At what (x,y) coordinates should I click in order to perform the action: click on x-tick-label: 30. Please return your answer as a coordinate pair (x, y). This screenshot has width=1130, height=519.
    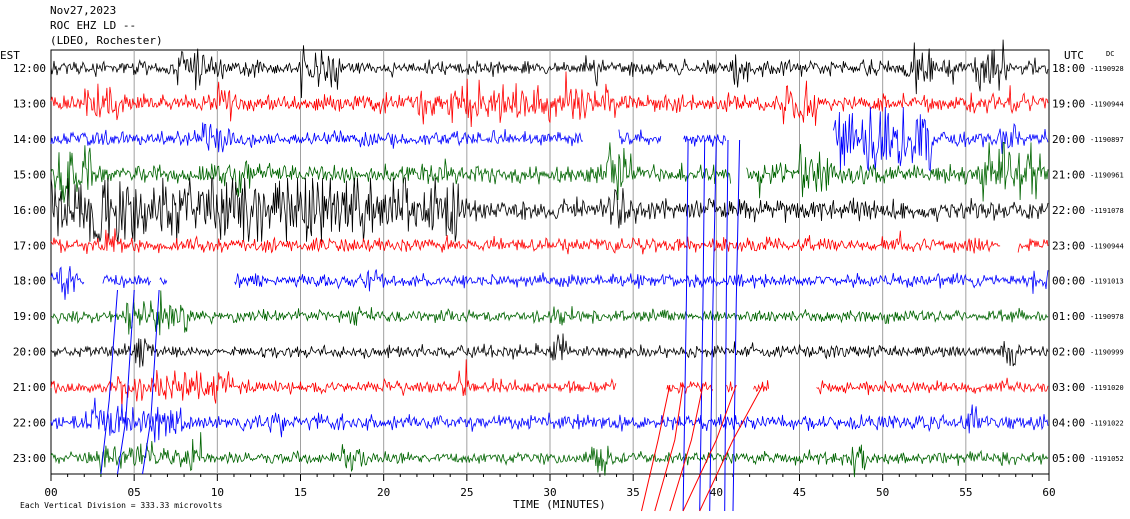
    Looking at the image, I should click on (549, 492).